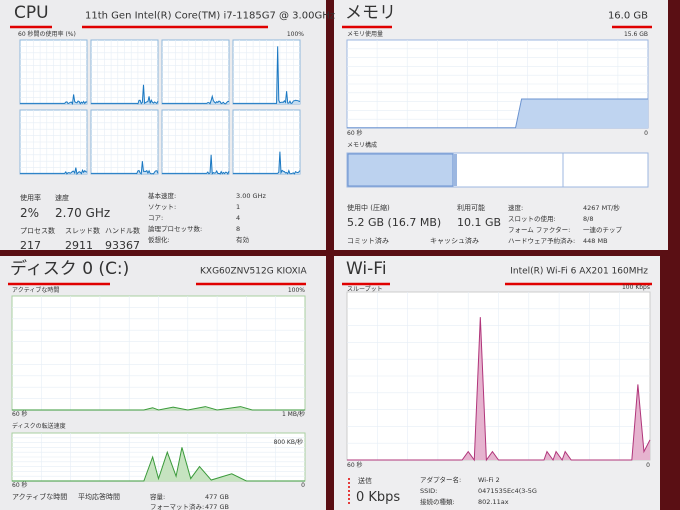 The width and height of the screenshot is (680, 510). What do you see at coordinates (238, 229) in the screenshot?
I see `detail-value: 8` at bounding box center [238, 229].